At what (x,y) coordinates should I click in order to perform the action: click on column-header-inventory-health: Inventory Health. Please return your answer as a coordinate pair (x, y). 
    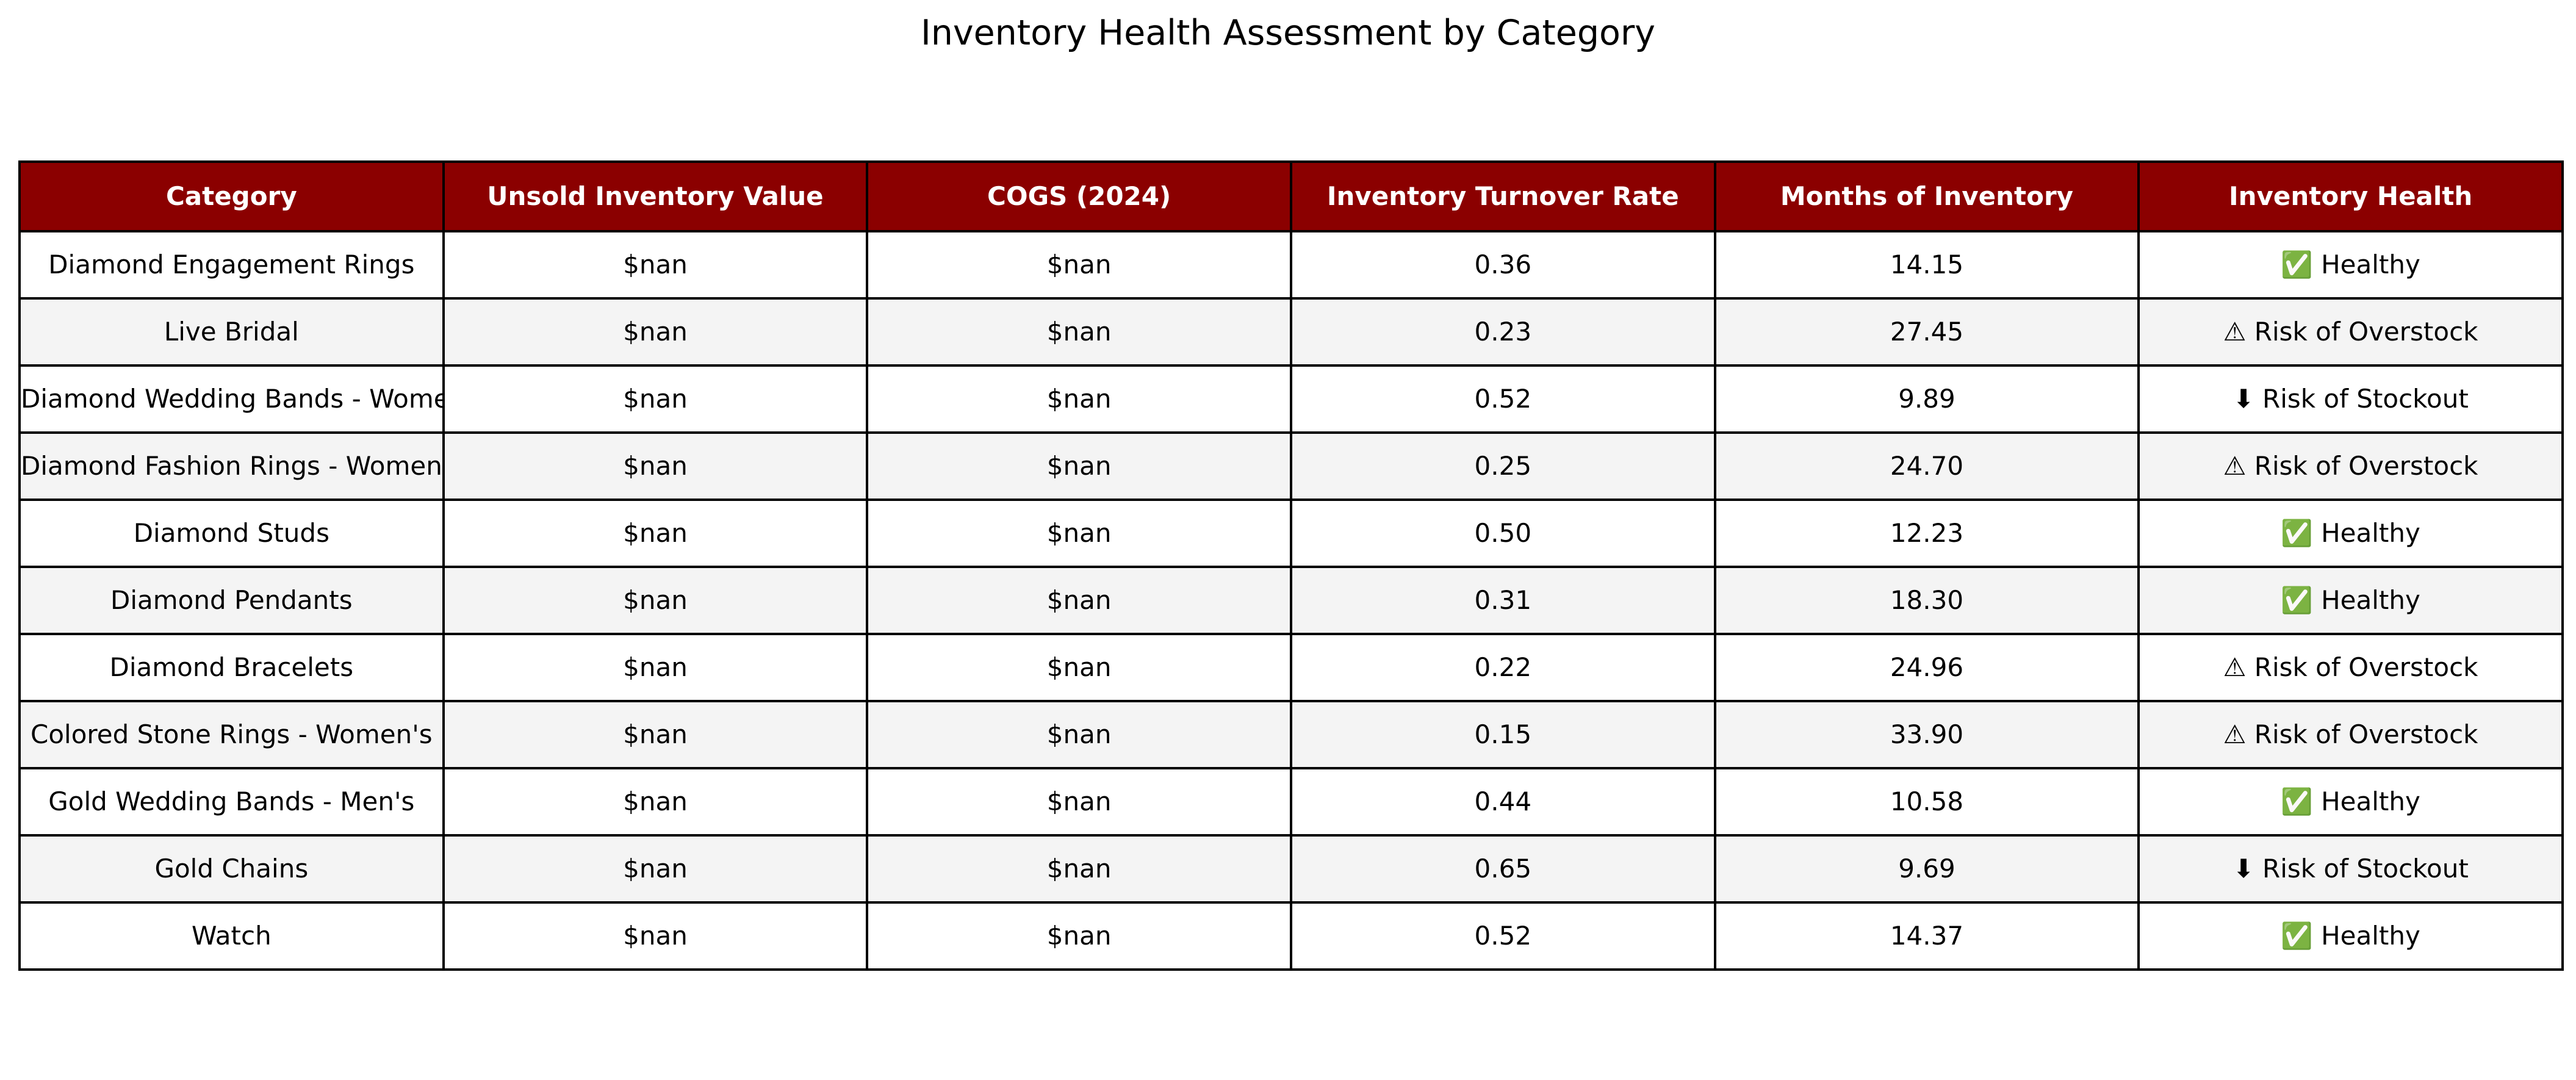
    Looking at the image, I should click on (2350, 196).